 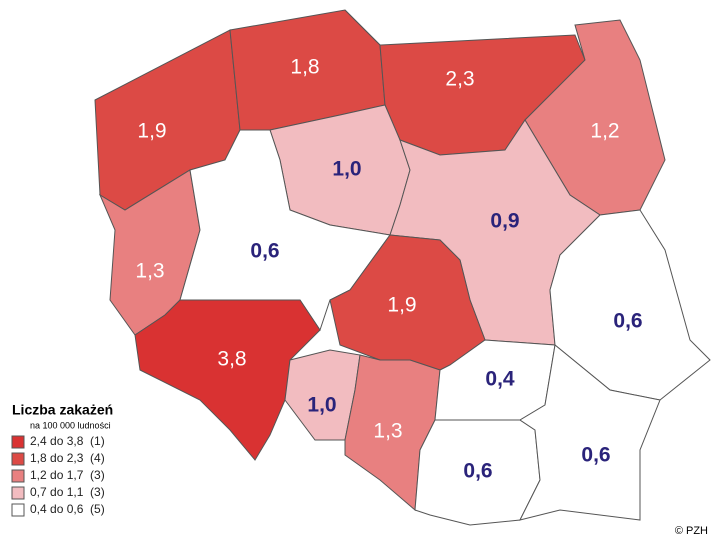 I want to click on region-label: 2,3, so click(x=459, y=79).